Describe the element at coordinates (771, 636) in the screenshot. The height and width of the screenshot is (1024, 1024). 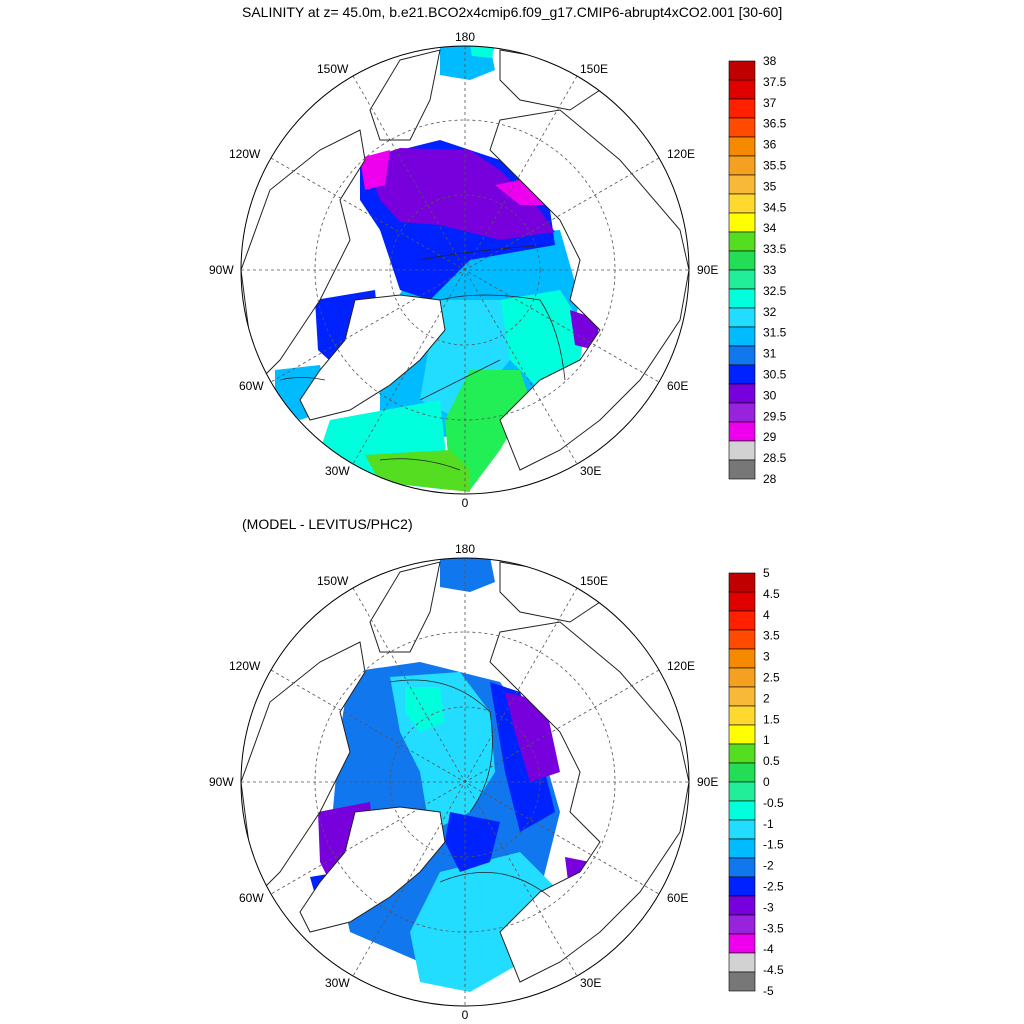
I see `colorbar-label: 3.5` at that location.